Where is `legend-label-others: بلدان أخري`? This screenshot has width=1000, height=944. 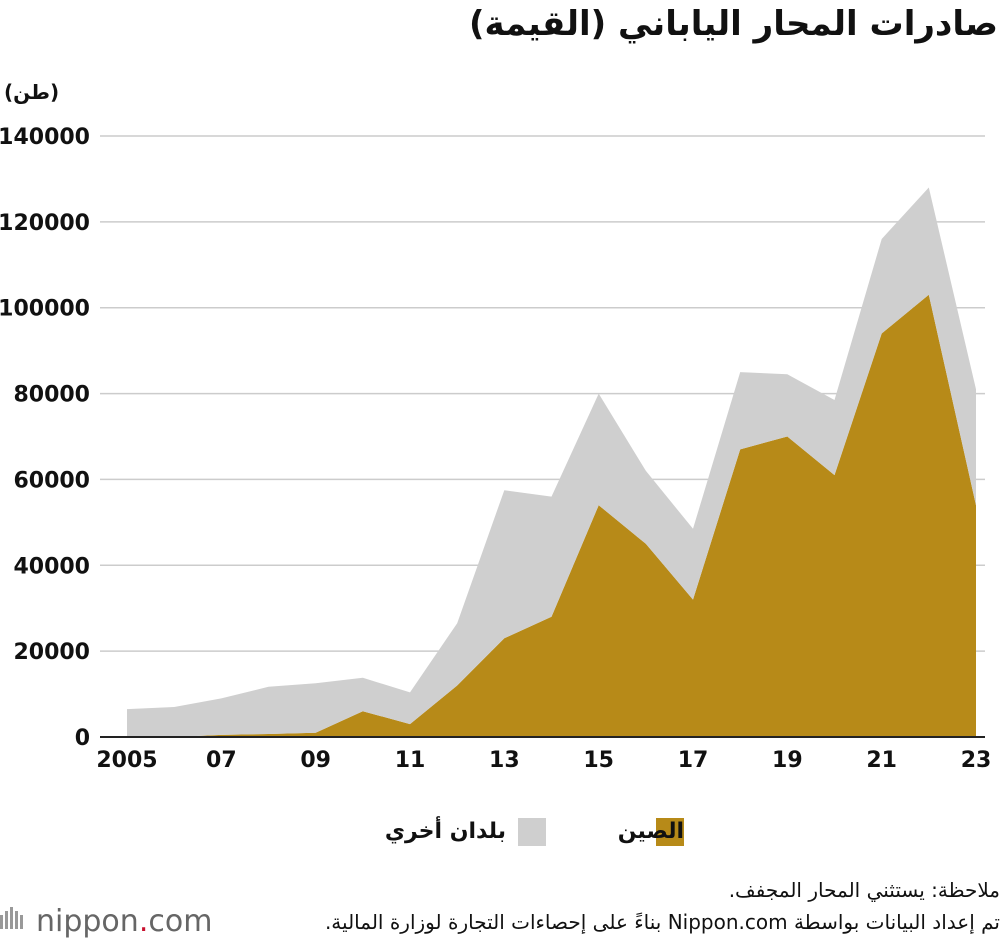
legend-label-others: بلدان أخري is located at coordinates (445, 831).